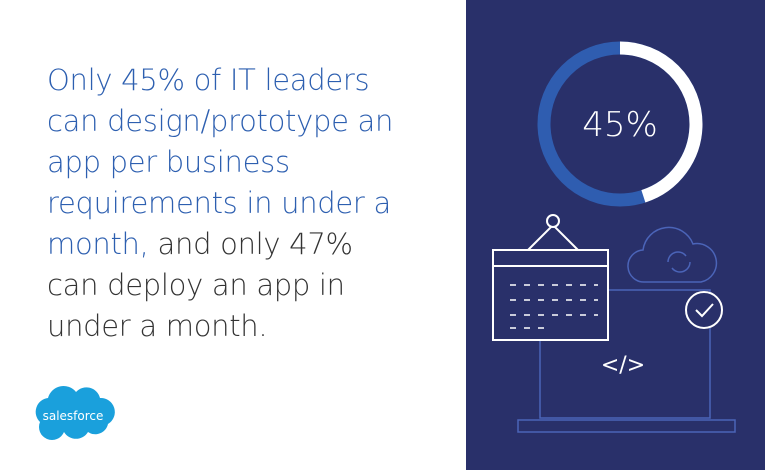 This screenshot has width=765, height=470. Describe the element at coordinates (196, 285) in the screenshot. I see `headline-text: can deploy an app in` at that location.